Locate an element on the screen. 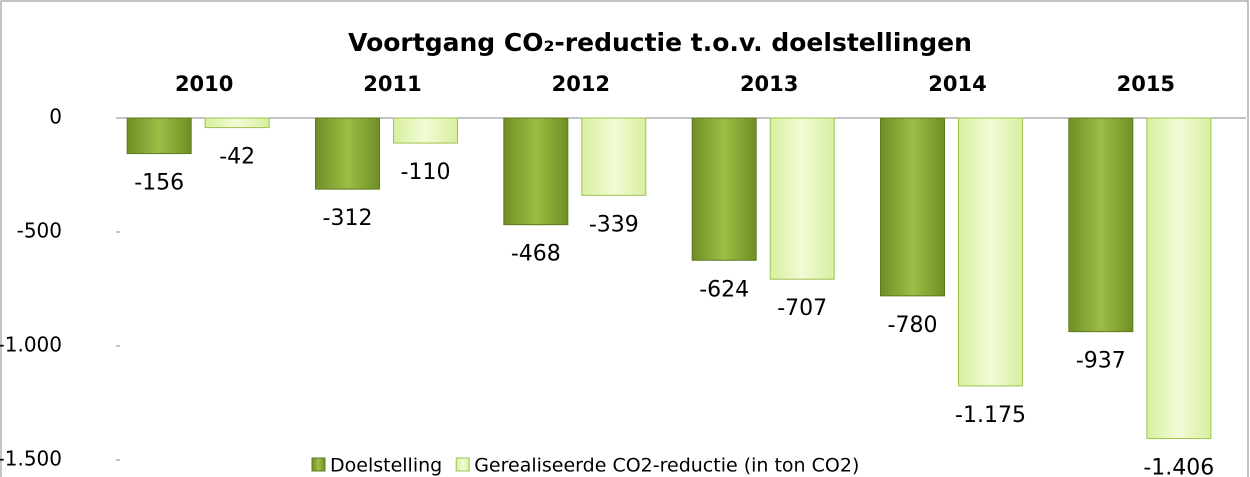 This screenshot has height=477, width=1250. y-tick-label: -500 is located at coordinates (39, 231).